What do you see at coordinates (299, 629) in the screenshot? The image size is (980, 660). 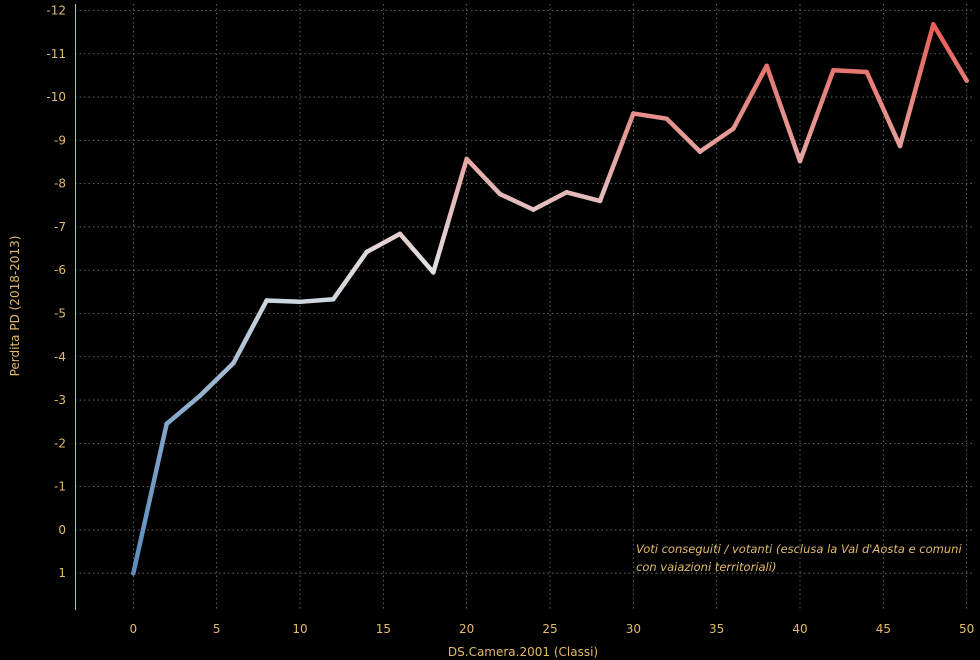 I see `x-tick-label: 10` at bounding box center [299, 629].